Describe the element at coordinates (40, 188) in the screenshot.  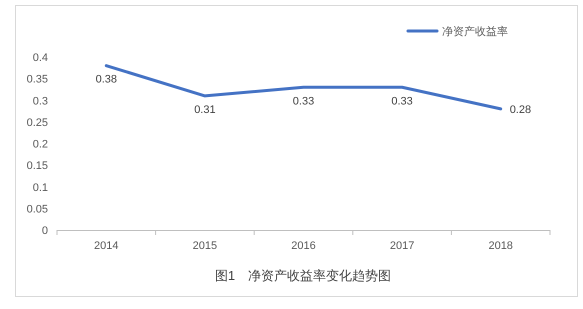
I see `y-tick-label: 0.1` at that location.